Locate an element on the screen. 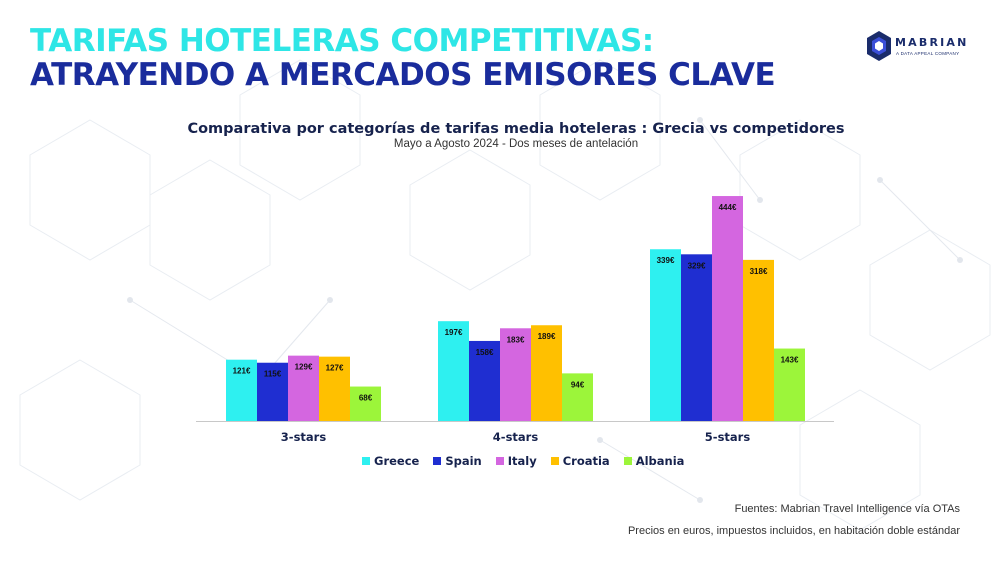  data-label-spain-5-stars: 329€ is located at coordinates (697, 265).